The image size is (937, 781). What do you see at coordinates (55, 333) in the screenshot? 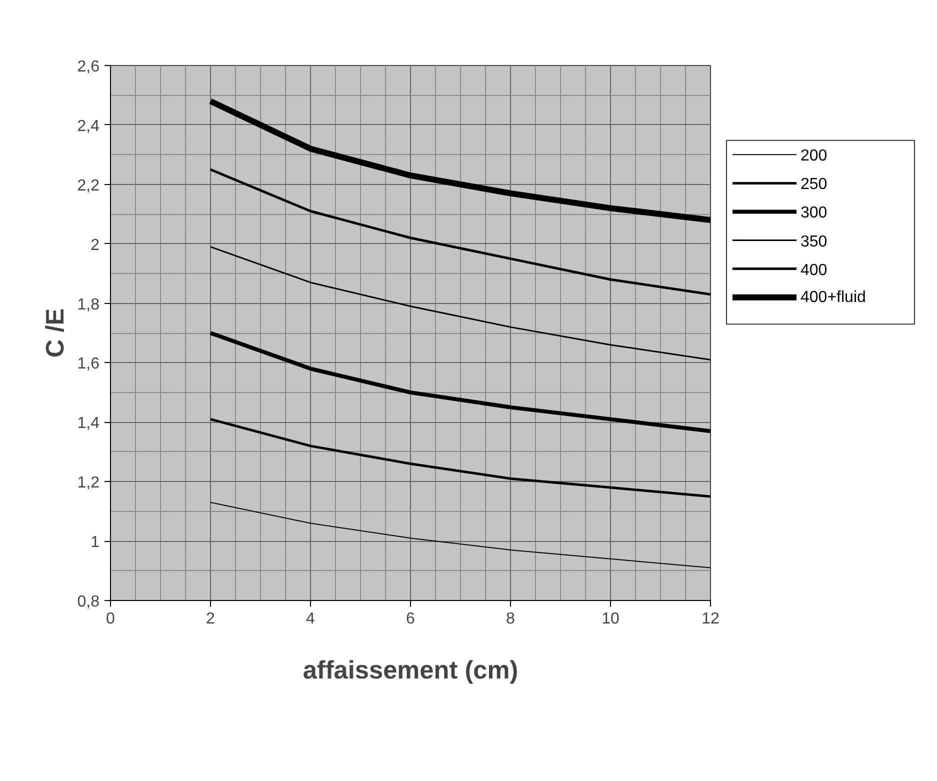
I see `y-axis-title: C /E` at bounding box center [55, 333].